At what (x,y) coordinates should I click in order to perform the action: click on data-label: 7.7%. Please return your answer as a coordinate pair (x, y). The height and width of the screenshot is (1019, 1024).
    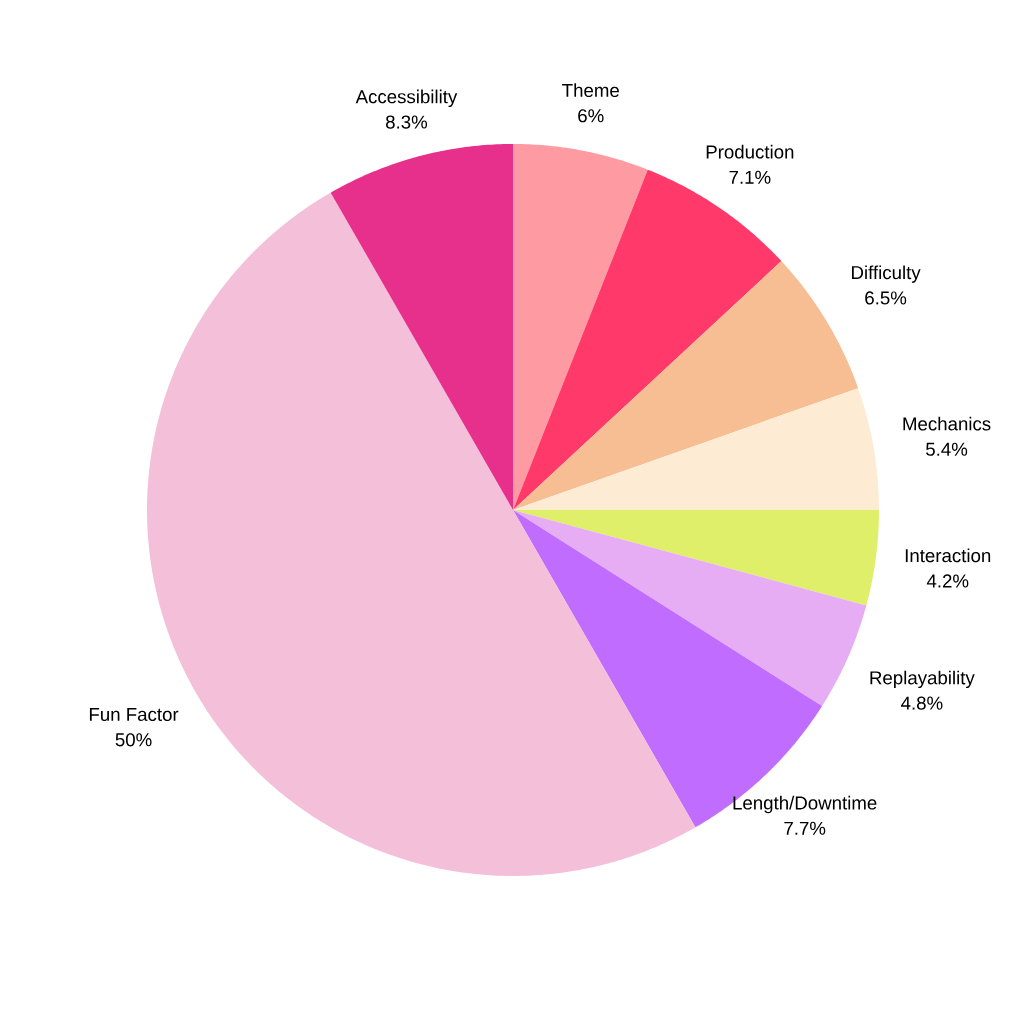
    Looking at the image, I should click on (805, 828).